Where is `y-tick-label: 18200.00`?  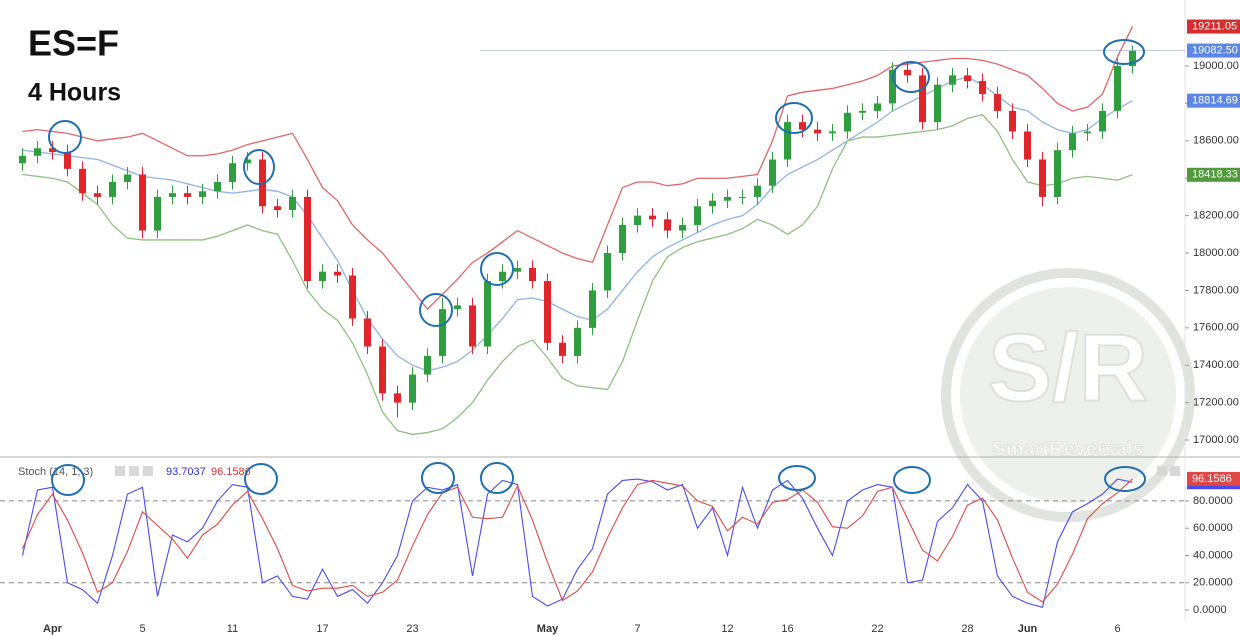 y-tick-label: 18200.00 is located at coordinates (1216, 216).